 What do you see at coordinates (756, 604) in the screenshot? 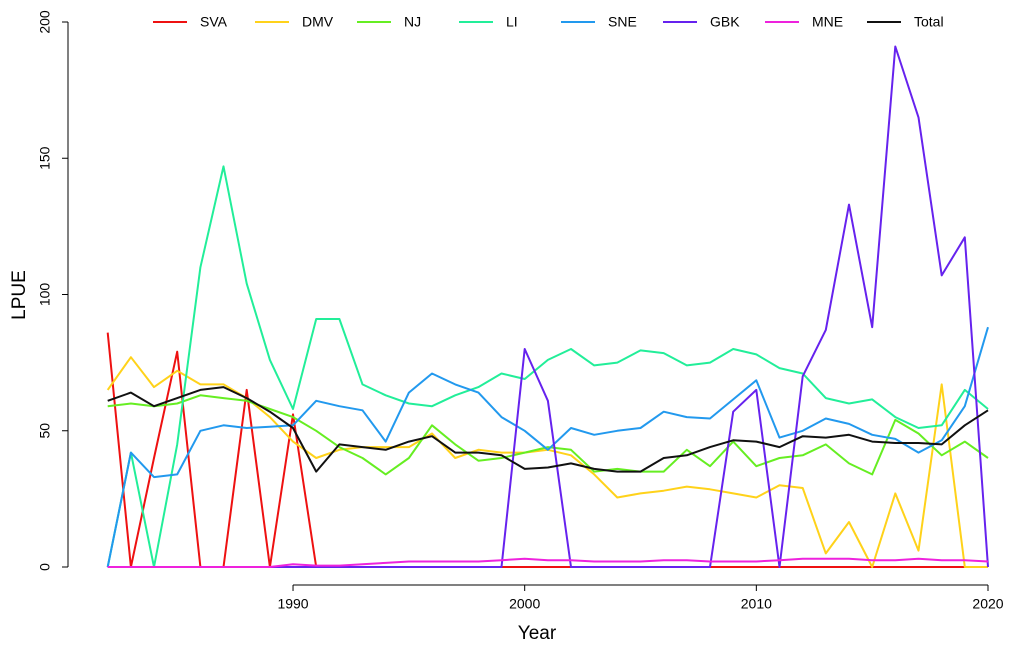
I see `x-tick-label: 2010` at bounding box center [756, 604].